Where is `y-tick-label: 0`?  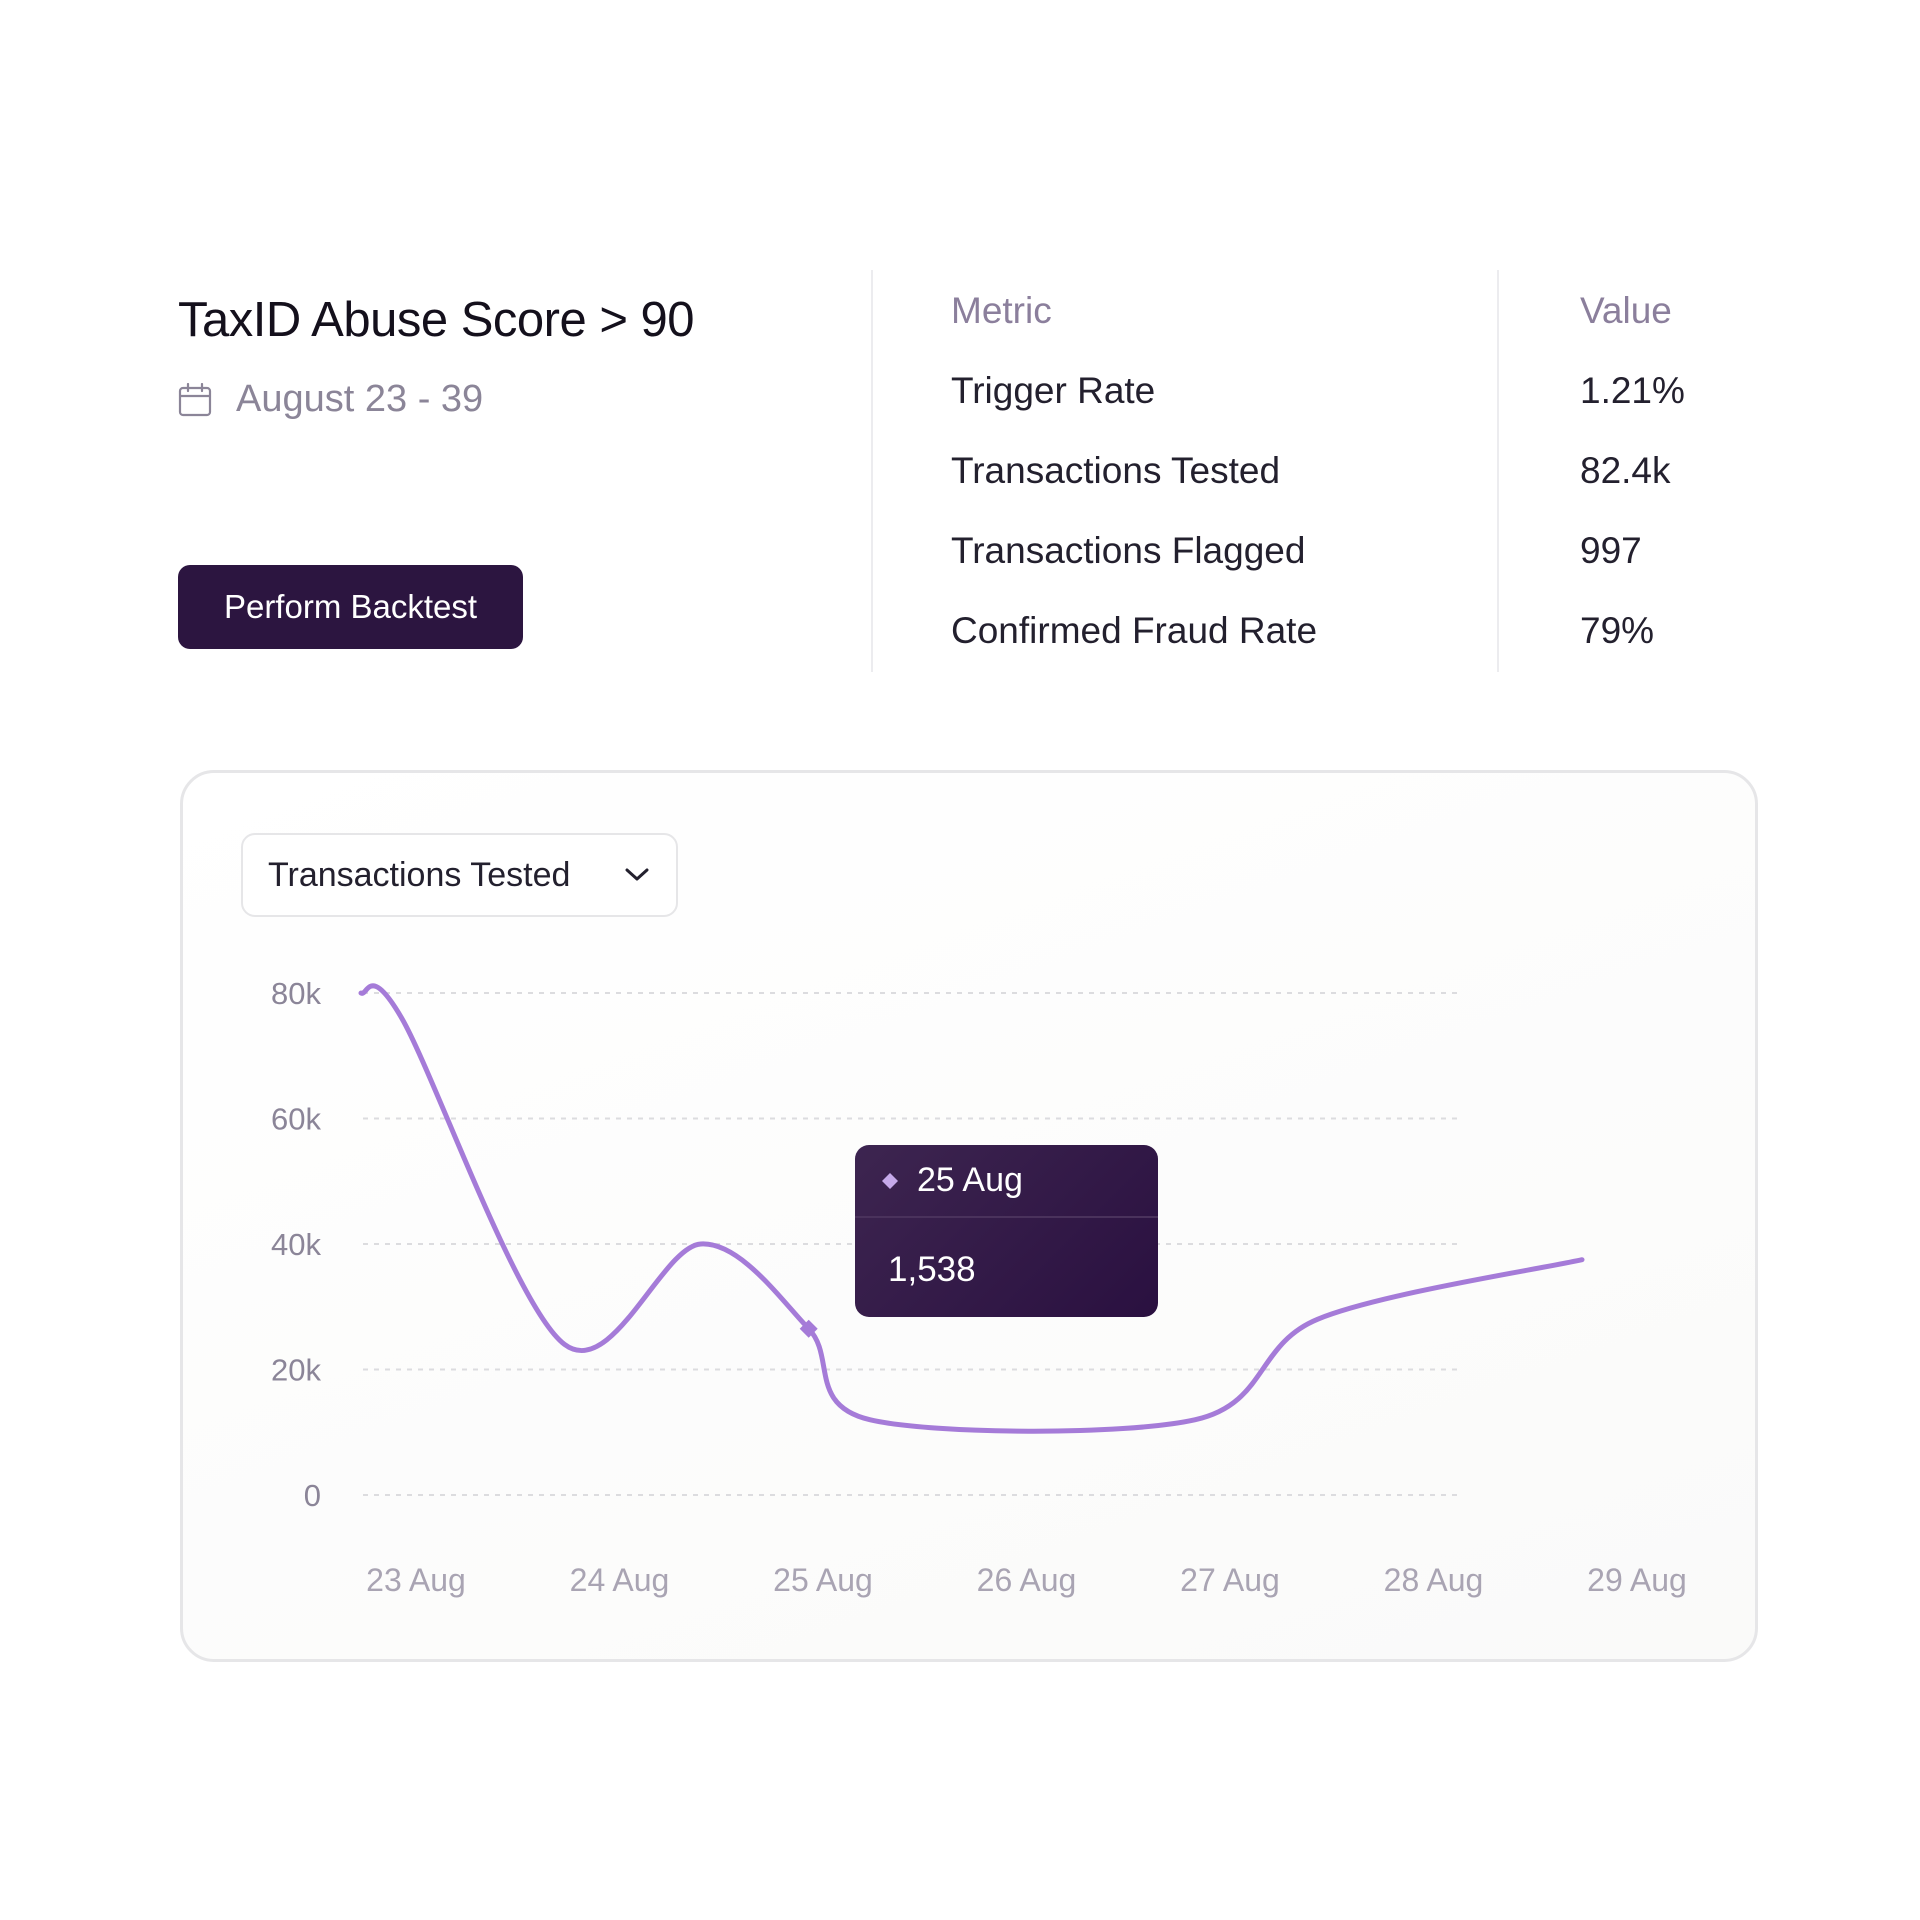 y-tick-label: 0 is located at coordinates (312, 1495).